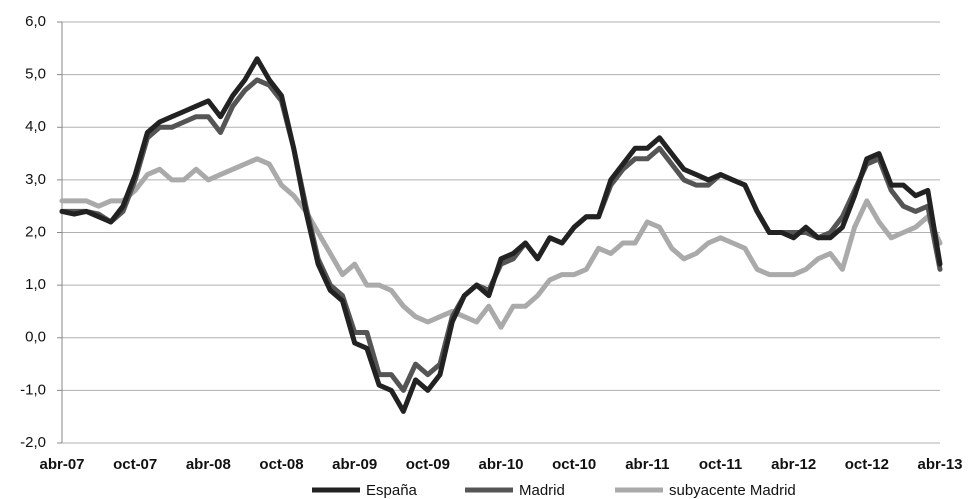 The image size is (978, 499). I want to click on x-tick-label: abr-10, so click(500, 464).